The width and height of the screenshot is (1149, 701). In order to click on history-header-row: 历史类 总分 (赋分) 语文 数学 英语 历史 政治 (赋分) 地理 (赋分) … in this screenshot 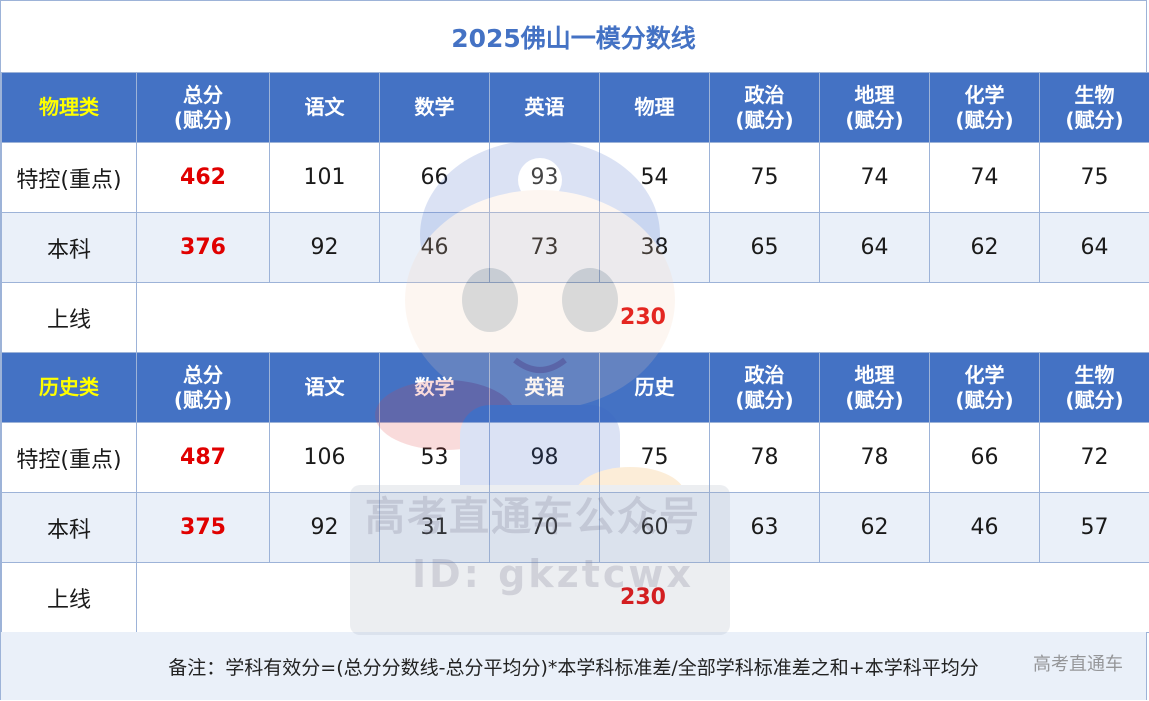, I will do `click(575, 387)`.